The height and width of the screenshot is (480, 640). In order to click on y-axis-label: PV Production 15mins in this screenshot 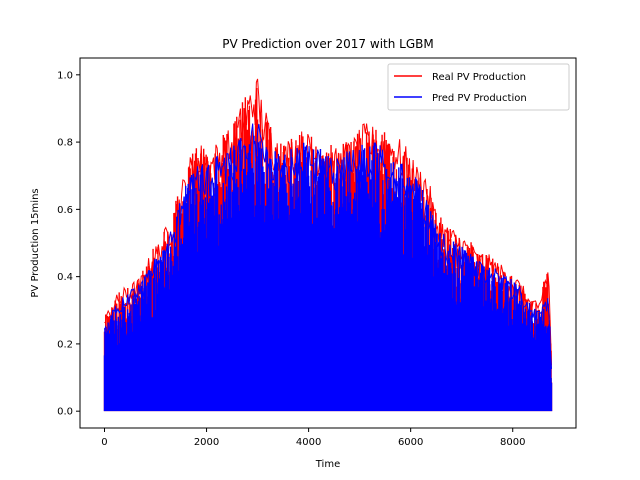, I will do `click(35, 242)`.